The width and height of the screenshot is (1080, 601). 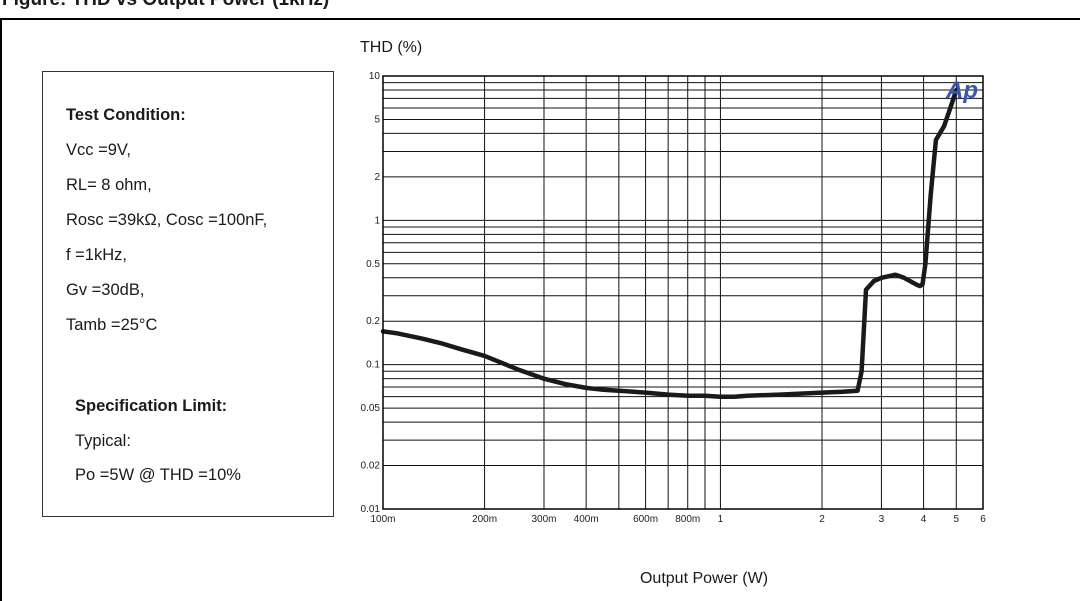 What do you see at coordinates (151, 406) in the screenshot?
I see `specification-limit-title: Specification Limit:` at bounding box center [151, 406].